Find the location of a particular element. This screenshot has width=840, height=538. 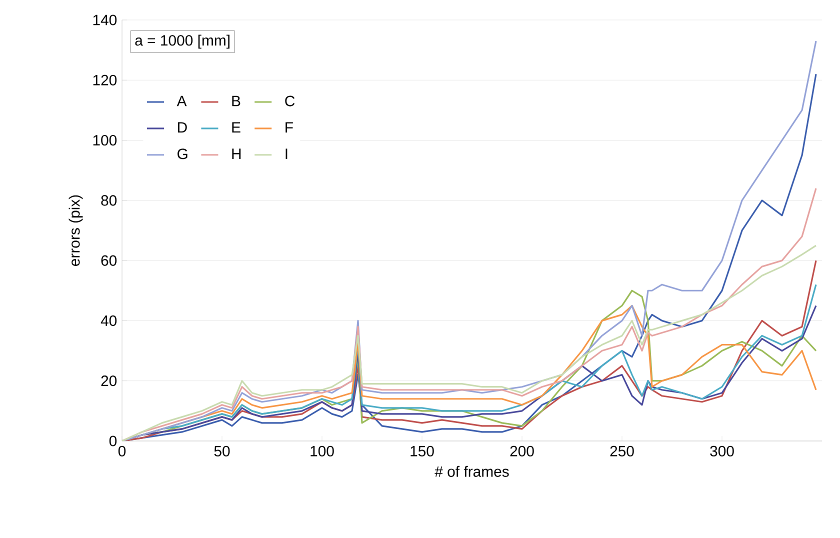

y-tick-label: 140 is located at coordinates (105, 20).